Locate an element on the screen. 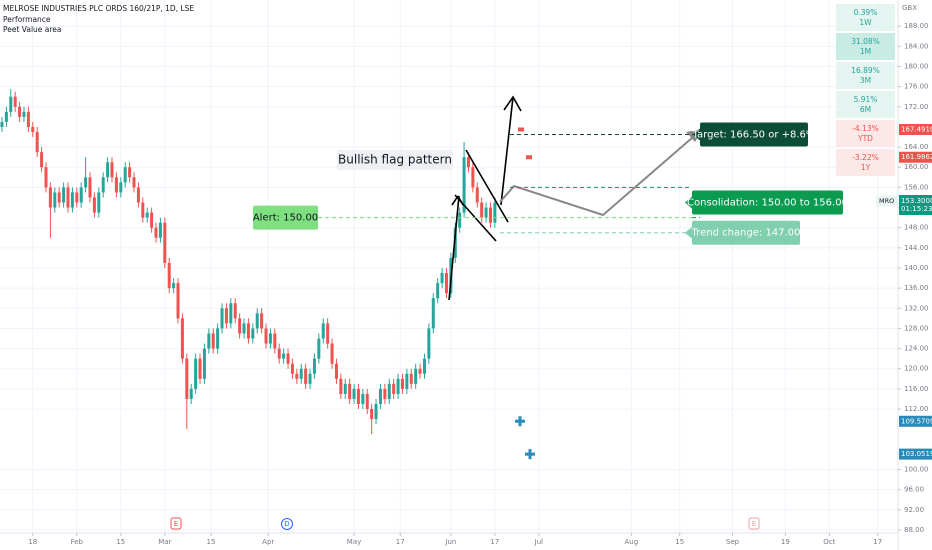  y-tick-label: 128.00 is located at coordinates (916, 328).